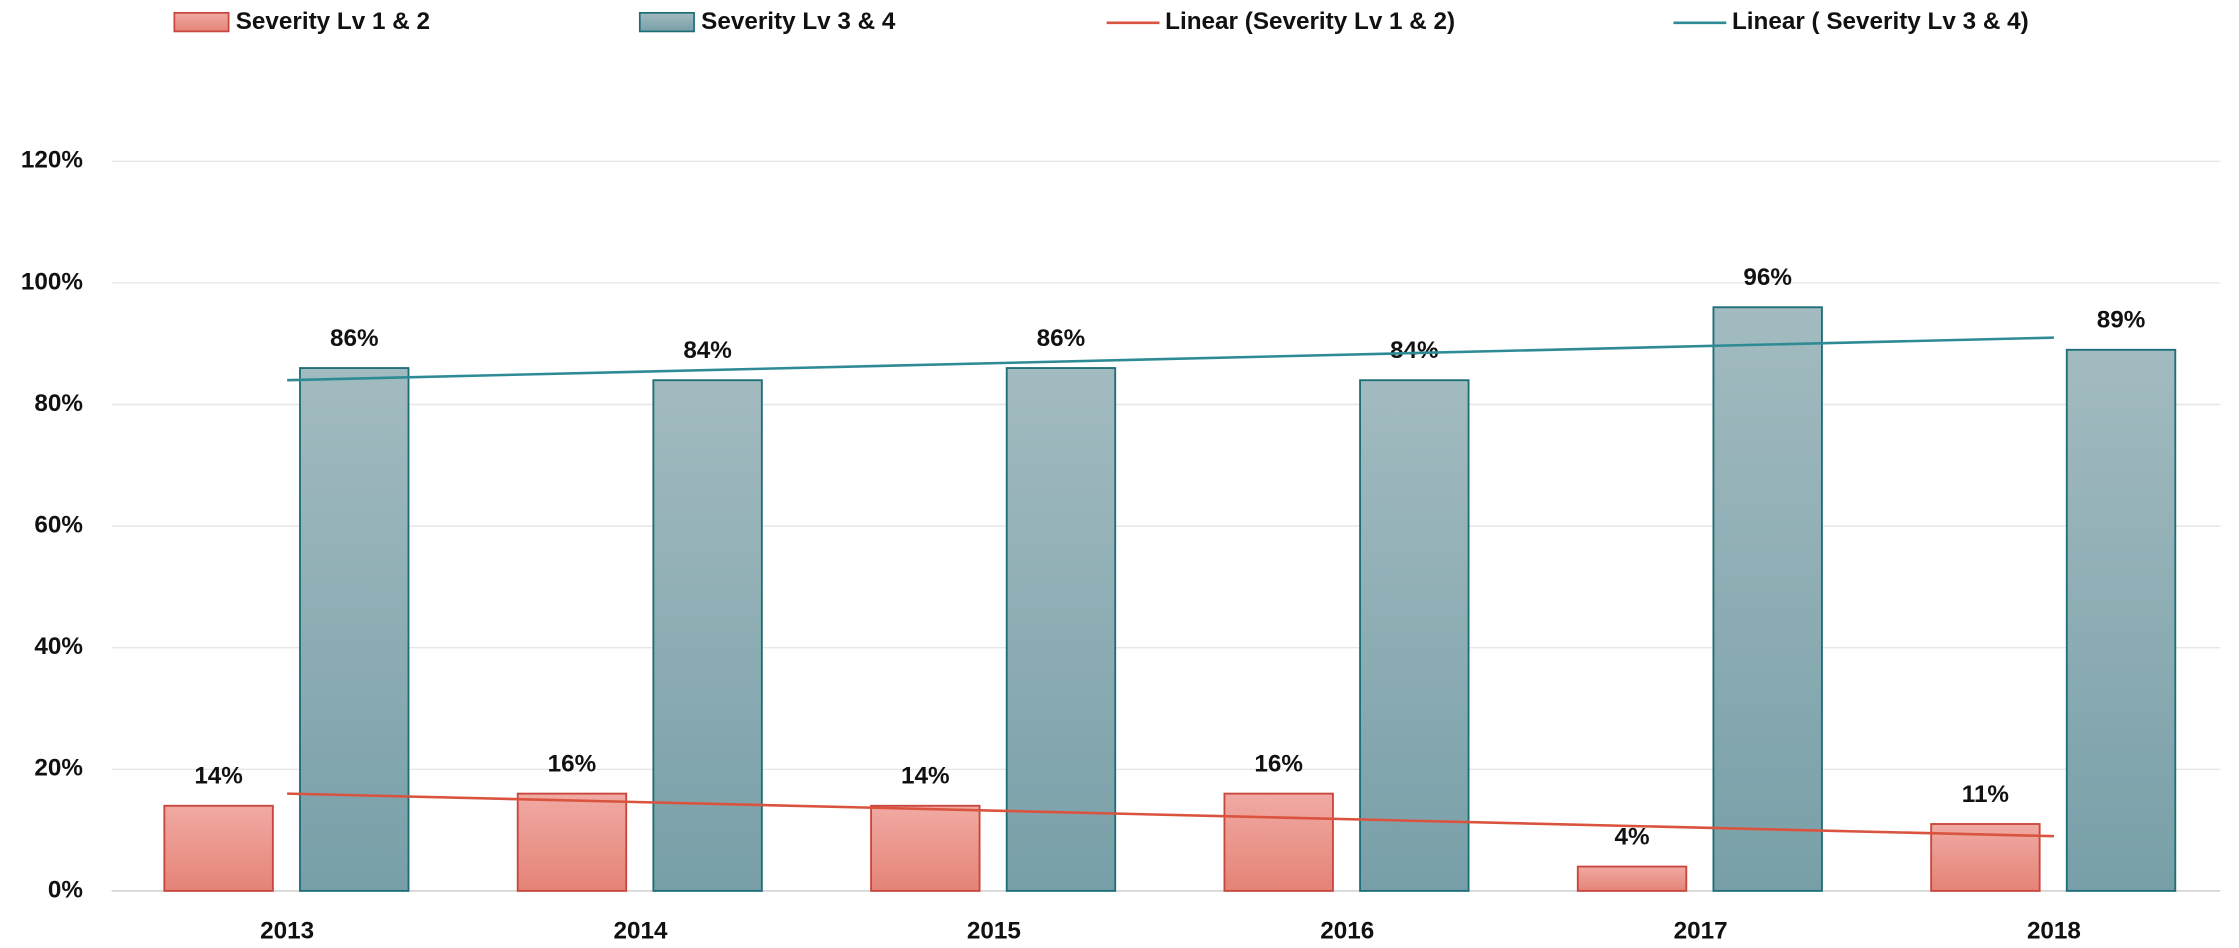  What do you see at coordinates (58, 646) in the screenshot?
I see `y-tick-label: 40%` at bounding box center [58, 646].